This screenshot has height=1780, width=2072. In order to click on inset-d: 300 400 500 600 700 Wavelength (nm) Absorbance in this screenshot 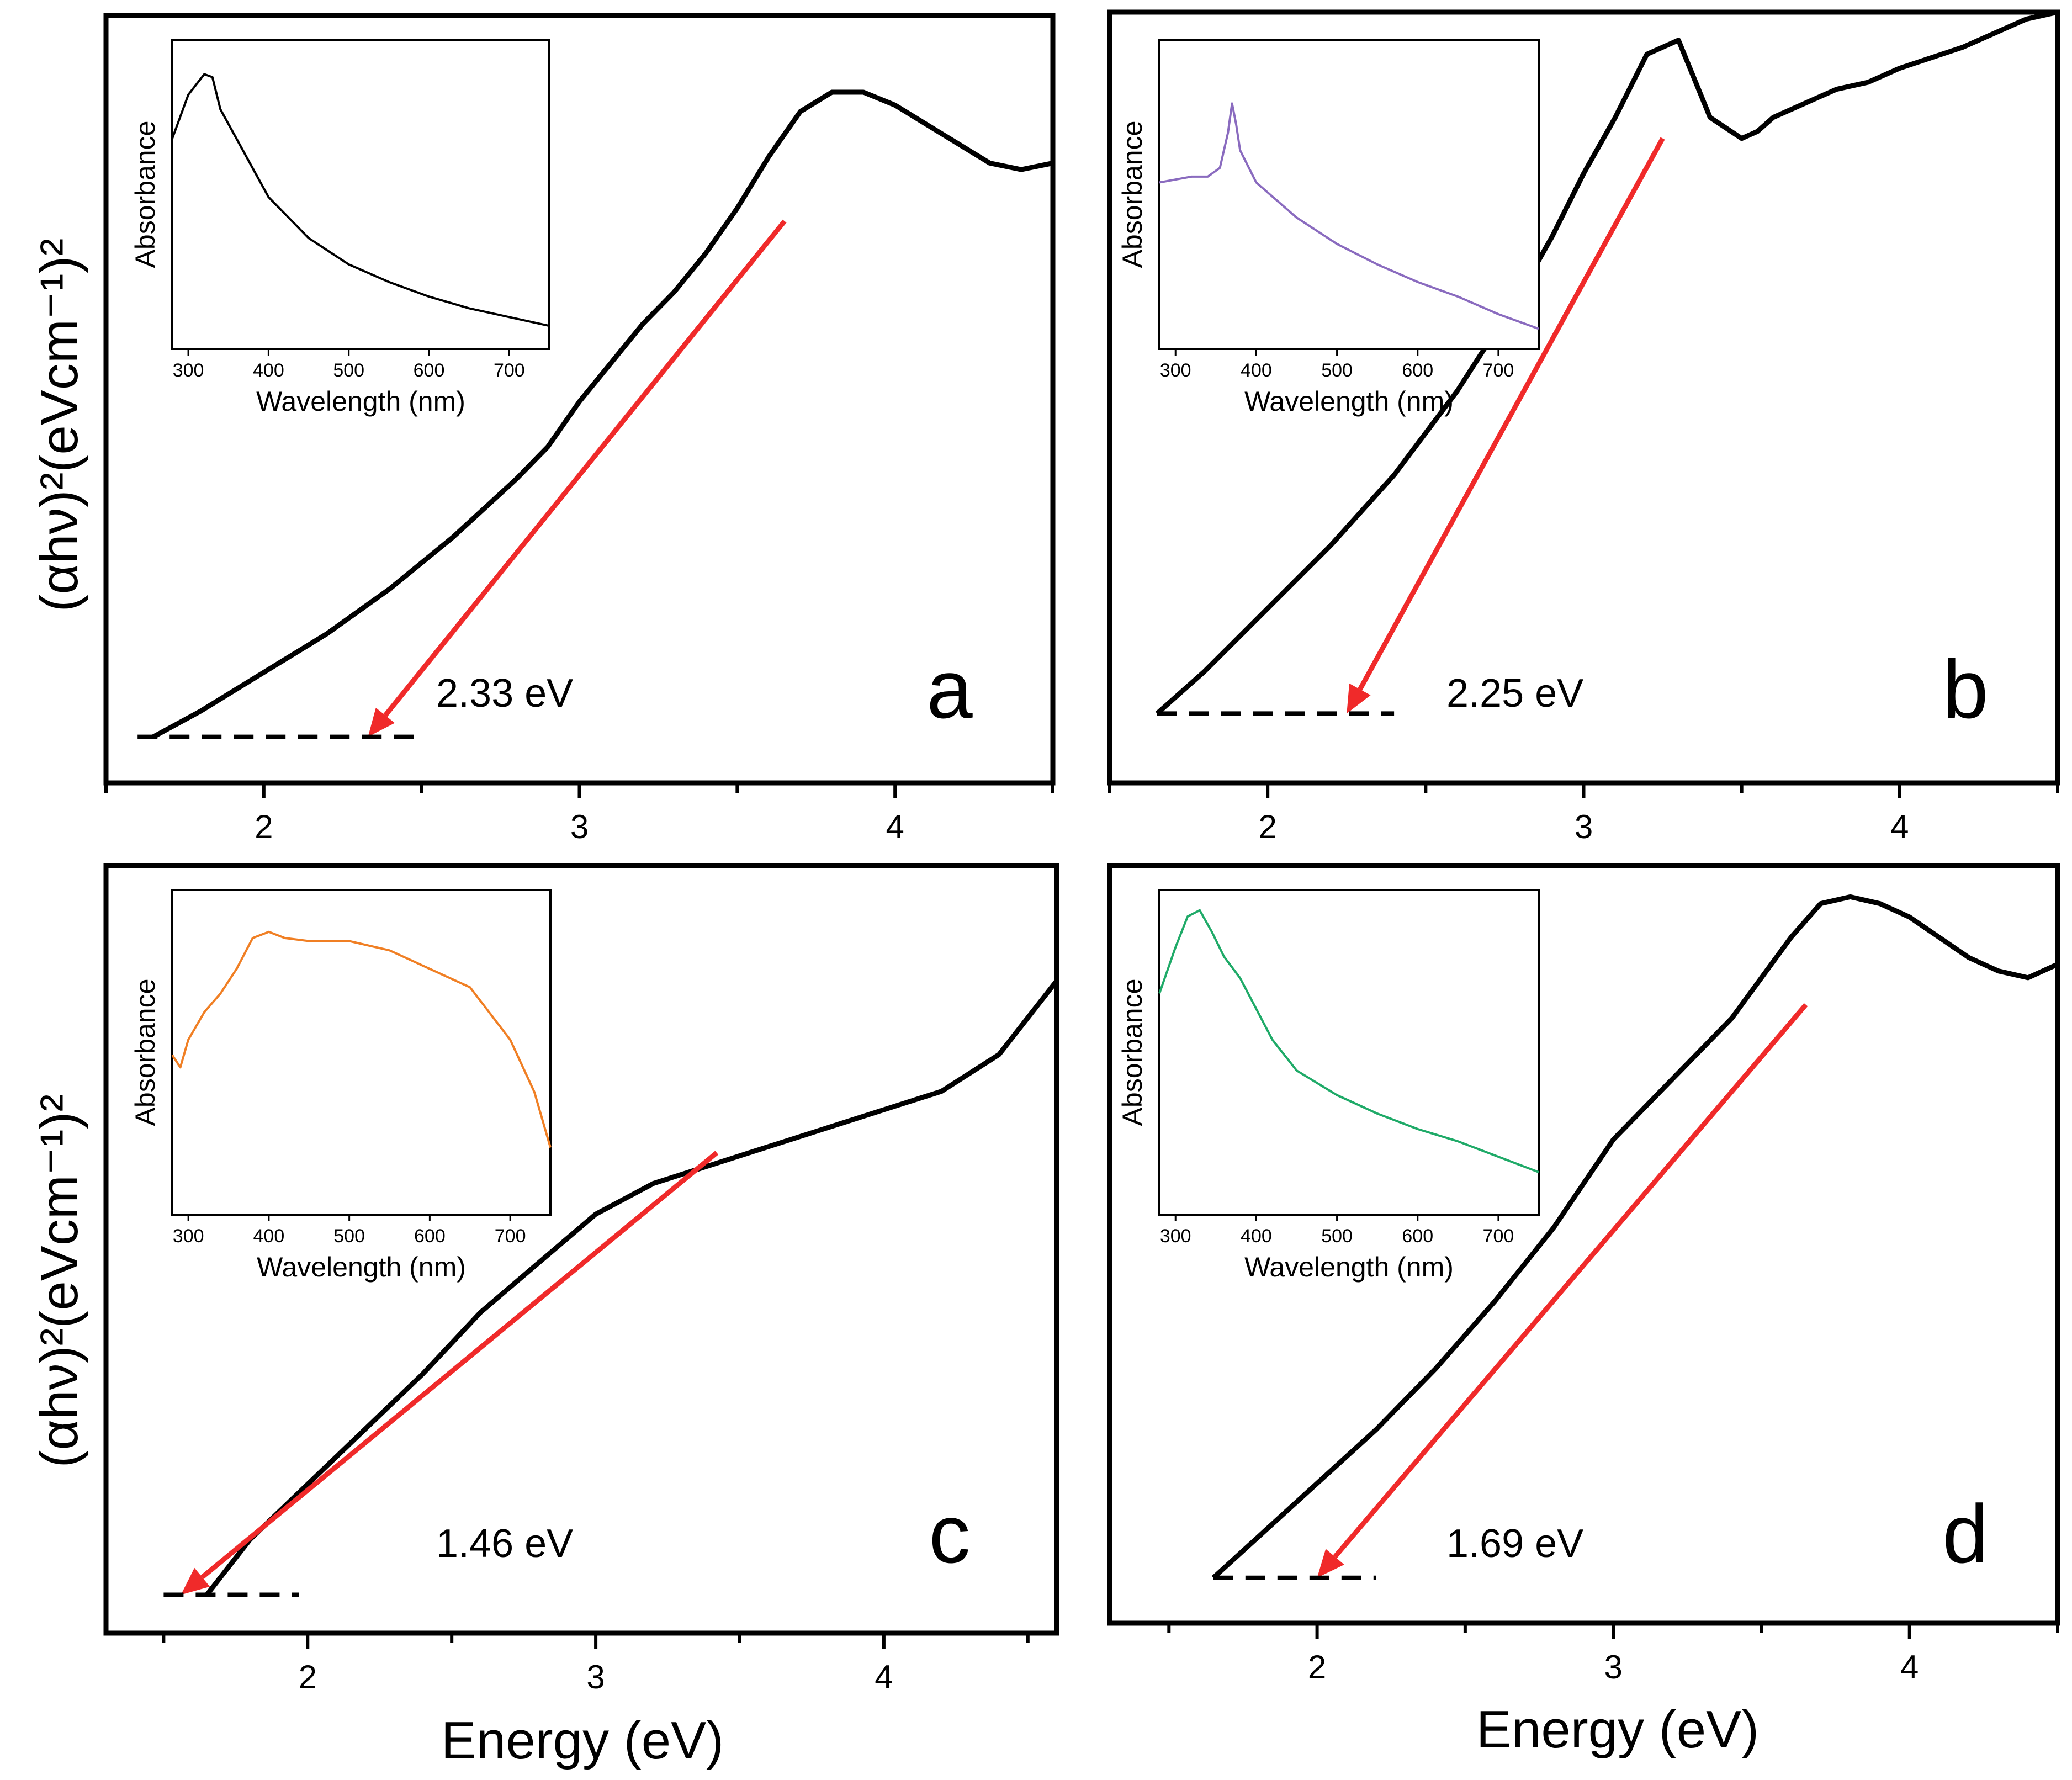, I will do `click(1328, 1086)`.